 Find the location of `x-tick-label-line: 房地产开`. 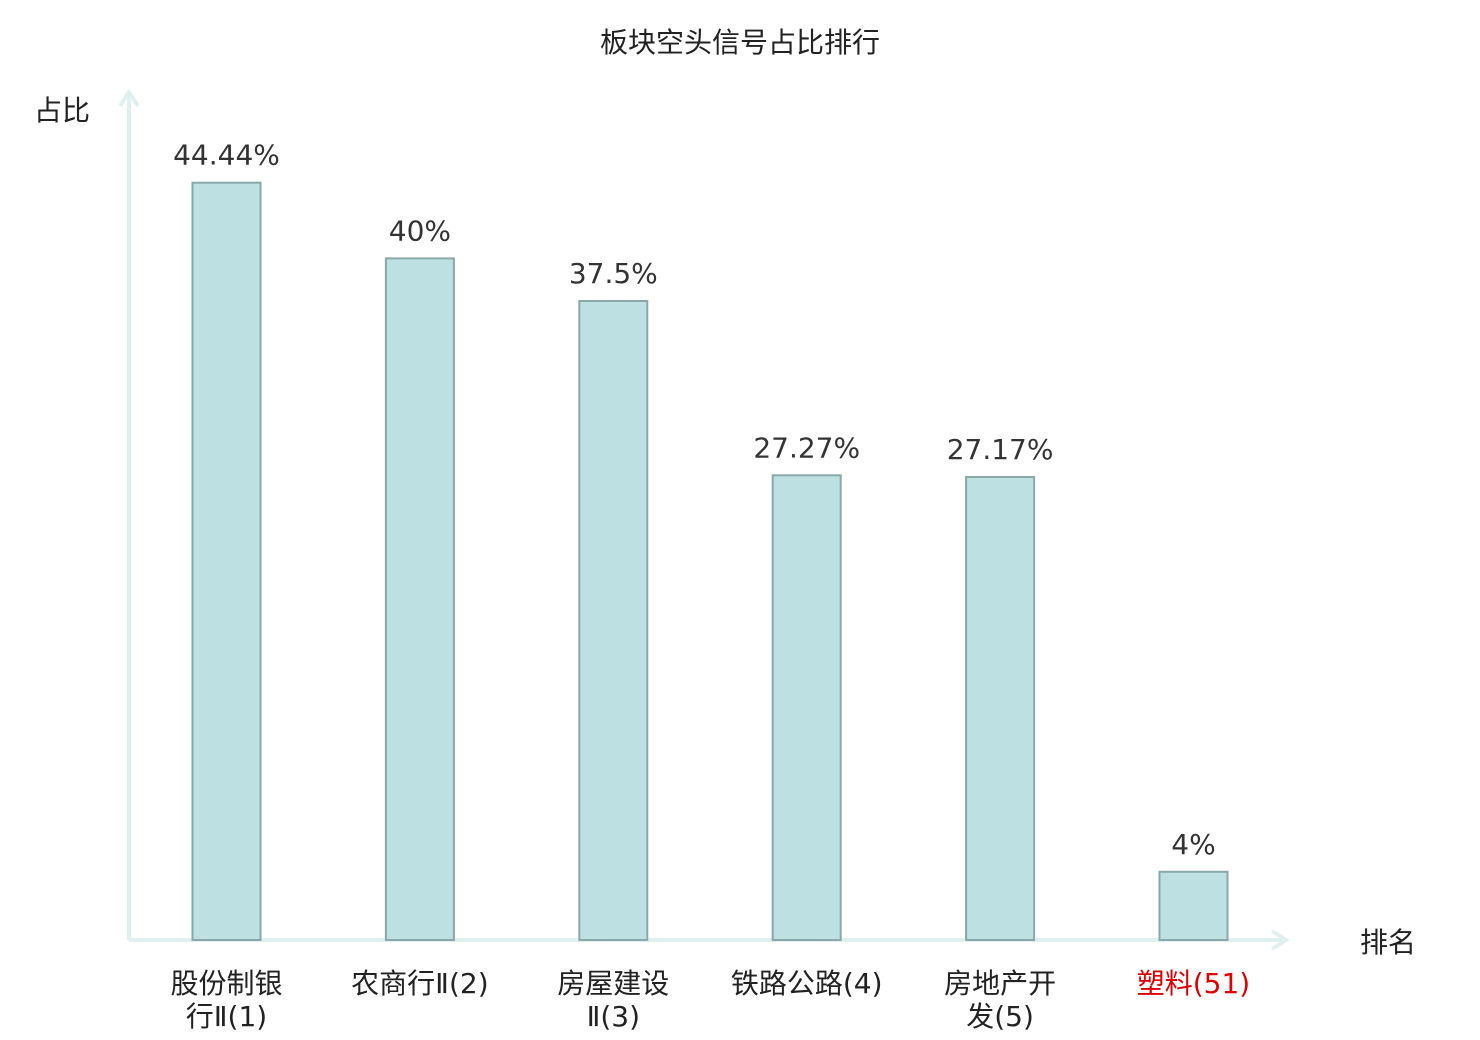

x-tick-label-line: 房地产开 is located at coordinates (1000, 983).